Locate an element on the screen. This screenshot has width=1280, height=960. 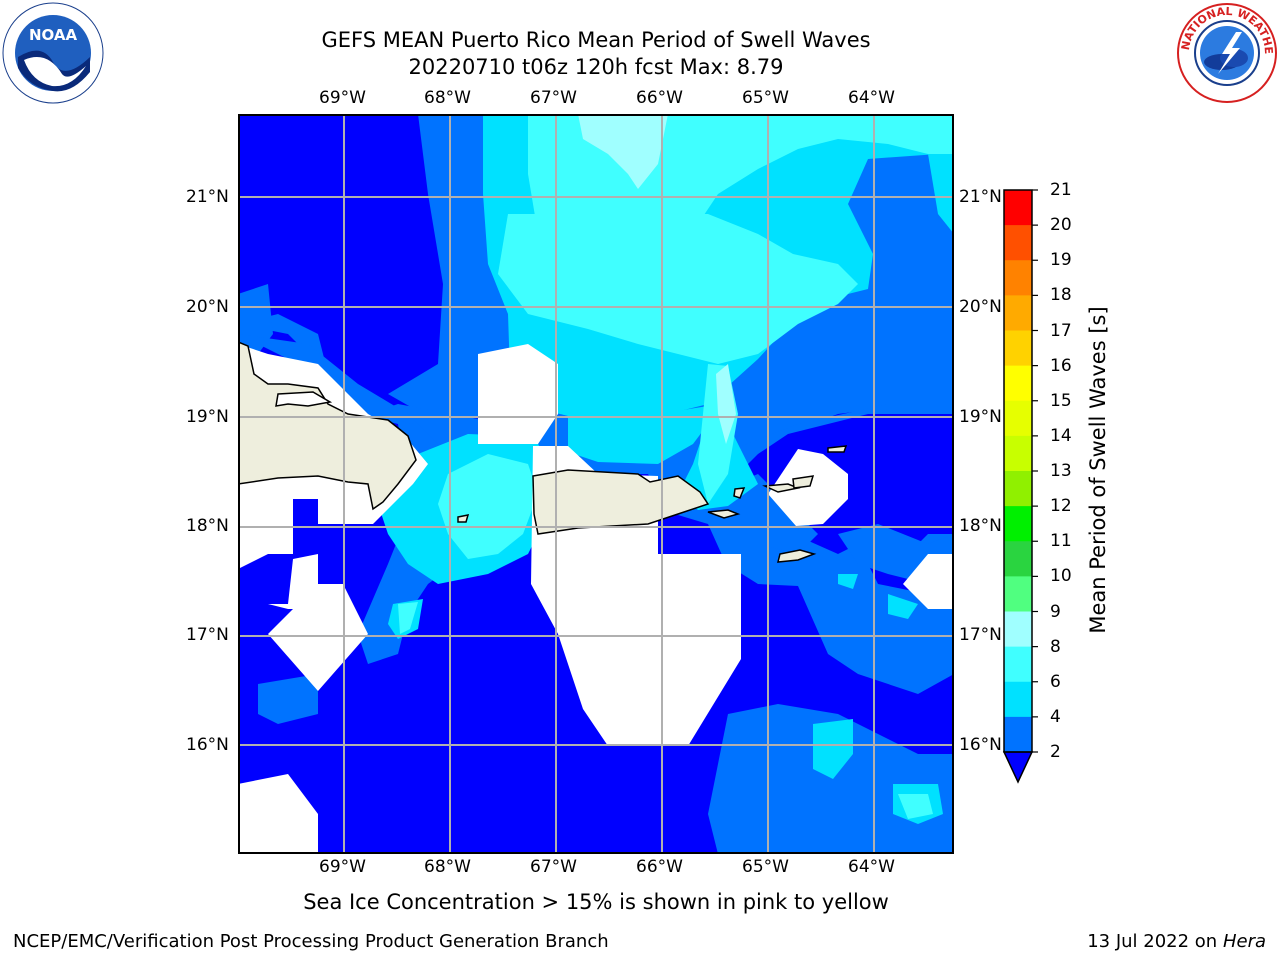
lat-tick-right-6: 16°N is located at coordinates (980, 745).